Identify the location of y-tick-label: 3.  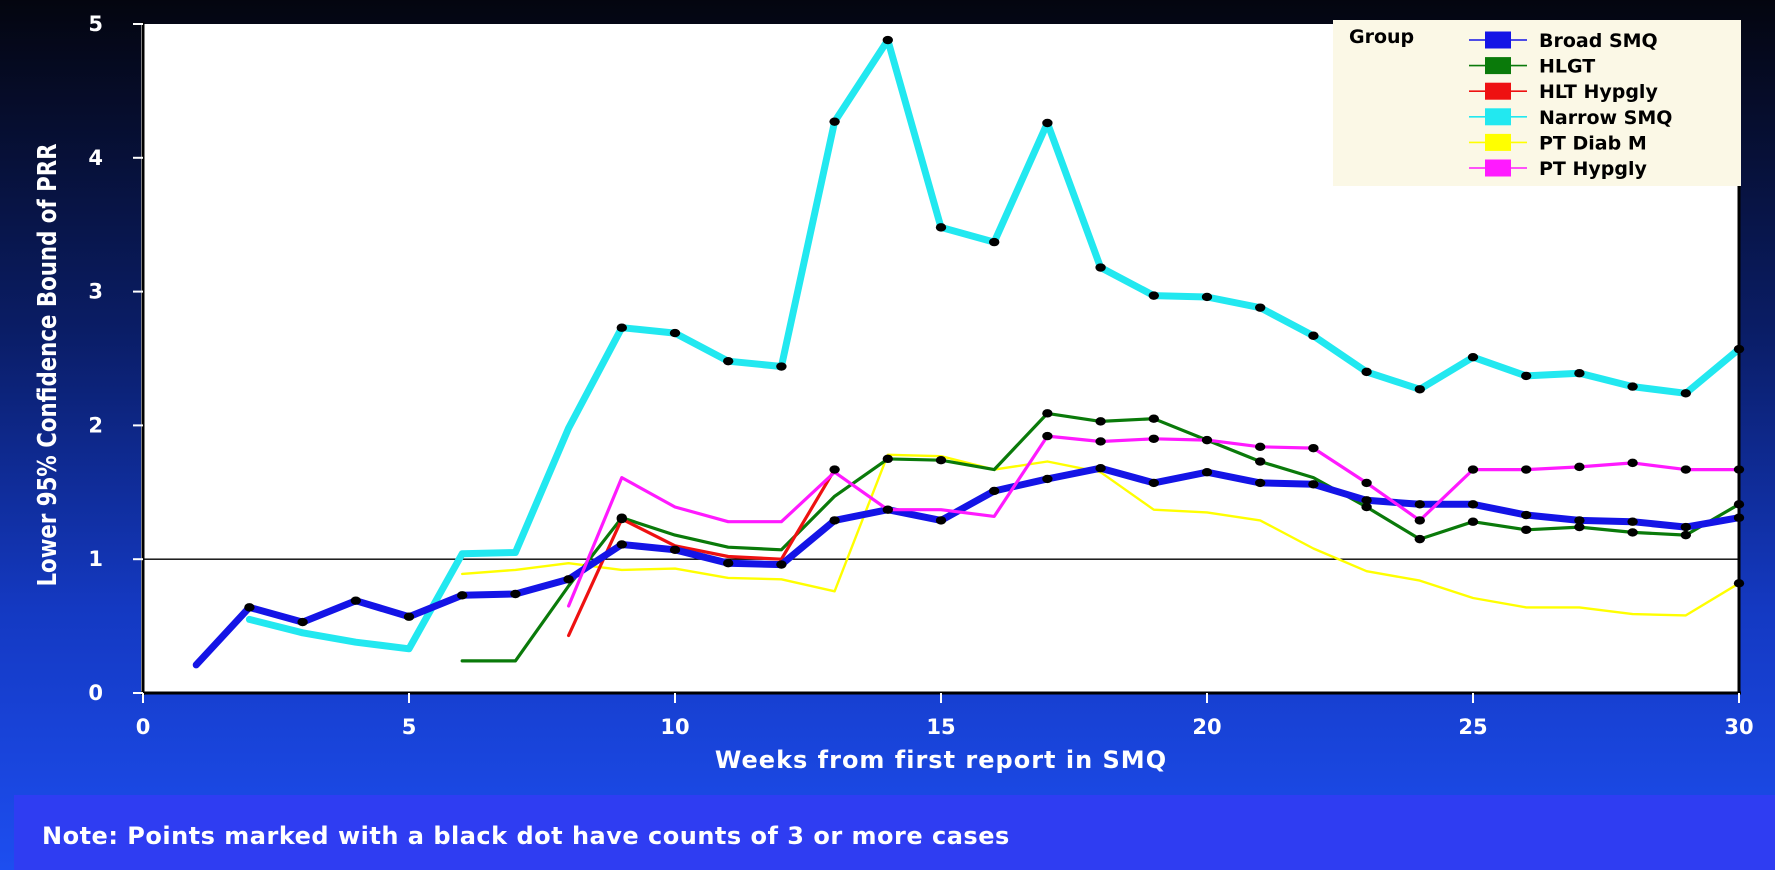
(95, 292).